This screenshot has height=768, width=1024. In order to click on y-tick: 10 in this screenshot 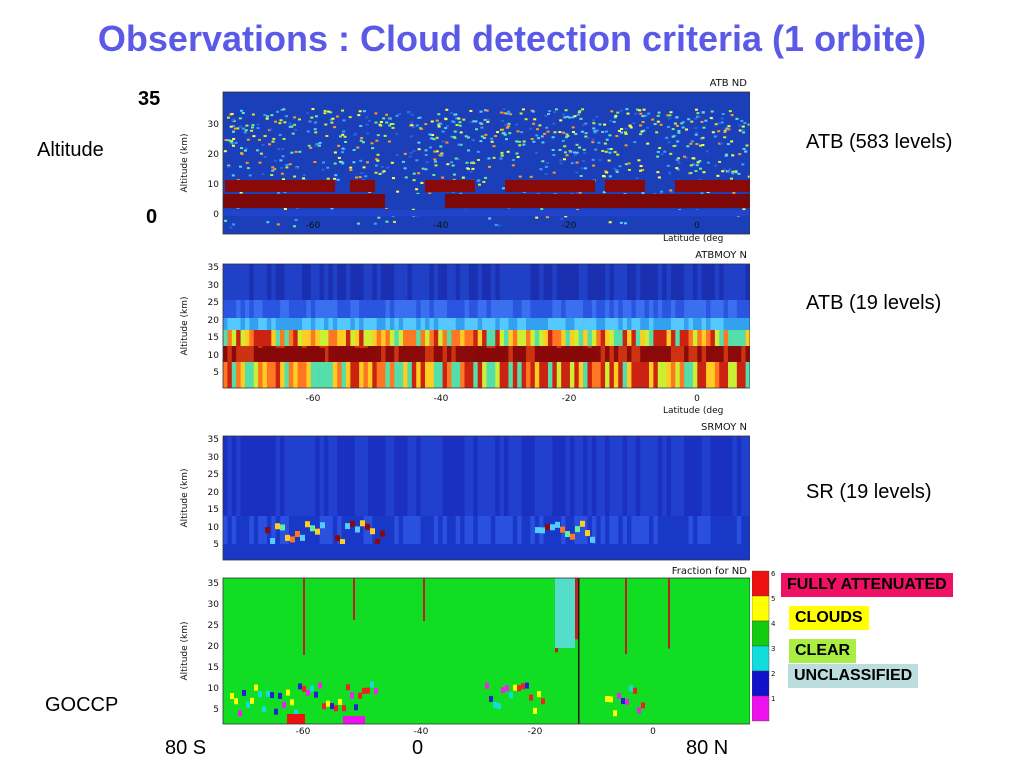, I will do `click(214, 689)`.